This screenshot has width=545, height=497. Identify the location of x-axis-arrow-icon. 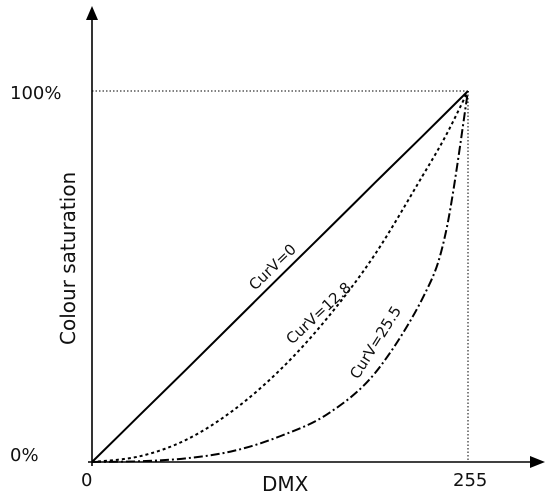
(537, 462).